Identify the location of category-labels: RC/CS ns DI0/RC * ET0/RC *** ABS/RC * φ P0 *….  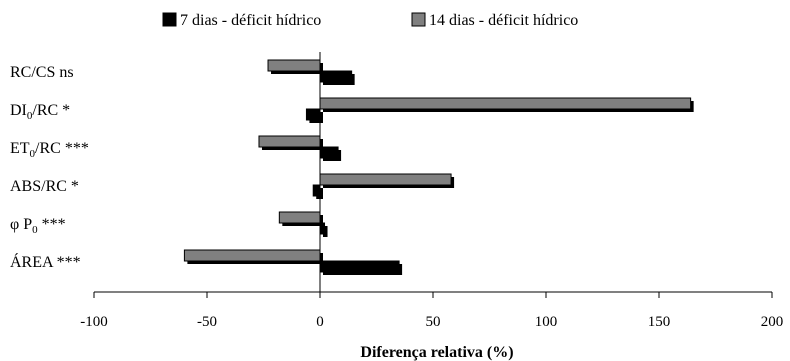
(49, 167).